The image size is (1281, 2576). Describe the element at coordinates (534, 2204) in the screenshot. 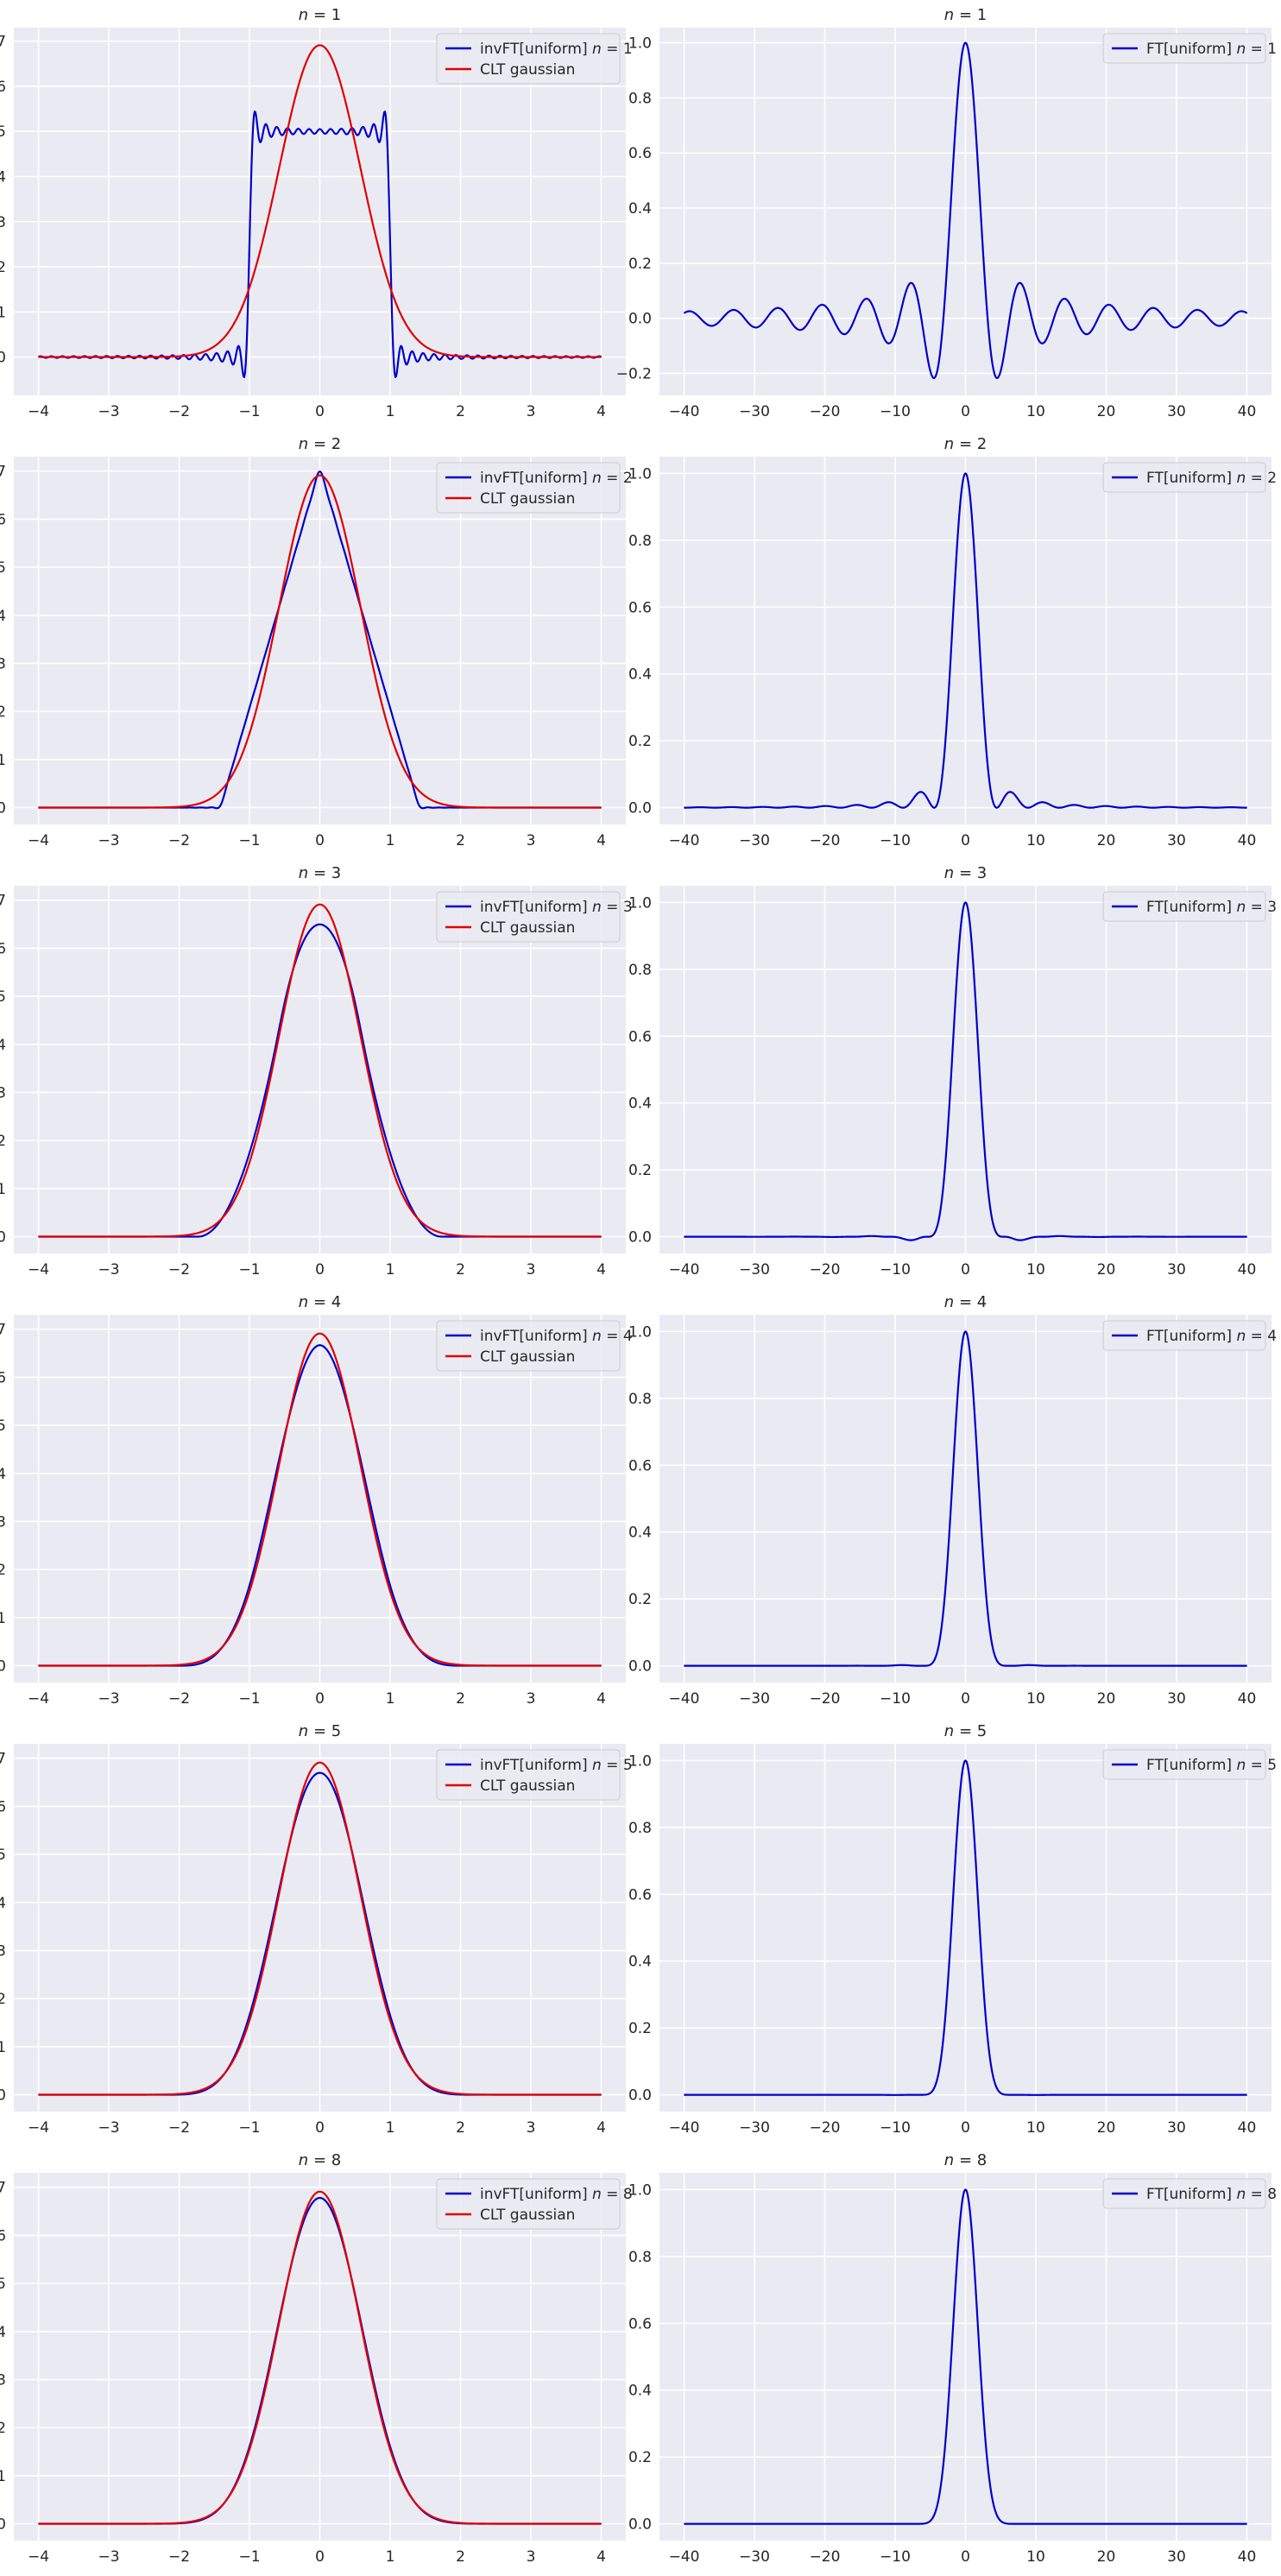

I see `legend: invFT[uniform] n = 8 CLT gaussian` at that location.